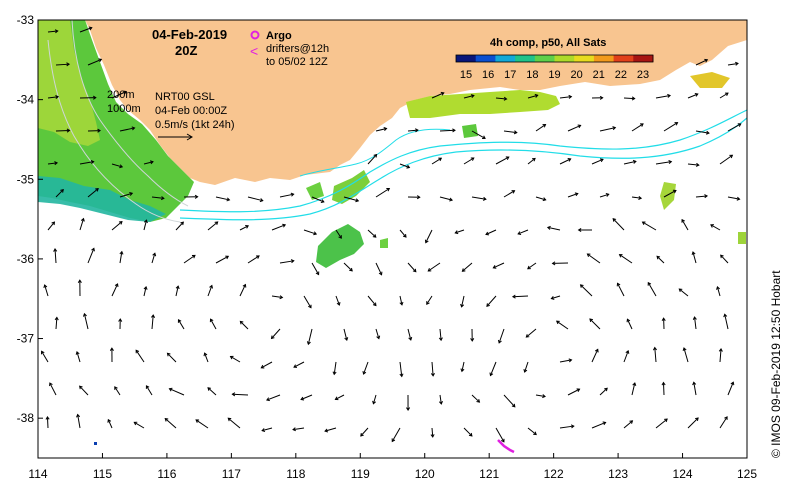  I want to click on drifter-track, so click(506, 446).